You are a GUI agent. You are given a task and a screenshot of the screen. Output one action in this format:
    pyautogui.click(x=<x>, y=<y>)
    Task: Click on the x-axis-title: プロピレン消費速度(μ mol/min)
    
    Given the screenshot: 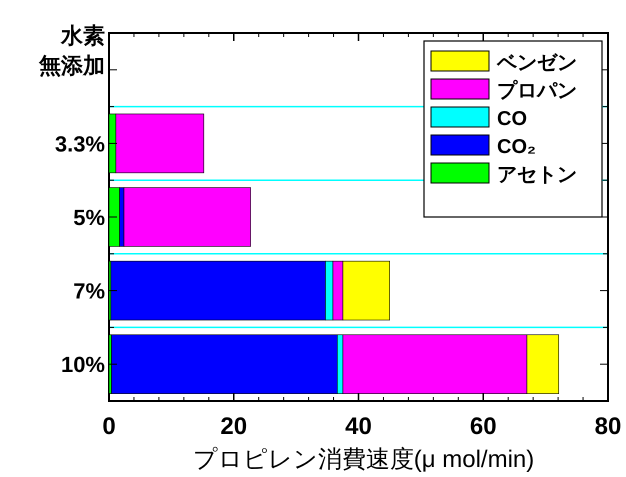 What is the action you would take?
    pyautogui.click(x=363, y=459)
    